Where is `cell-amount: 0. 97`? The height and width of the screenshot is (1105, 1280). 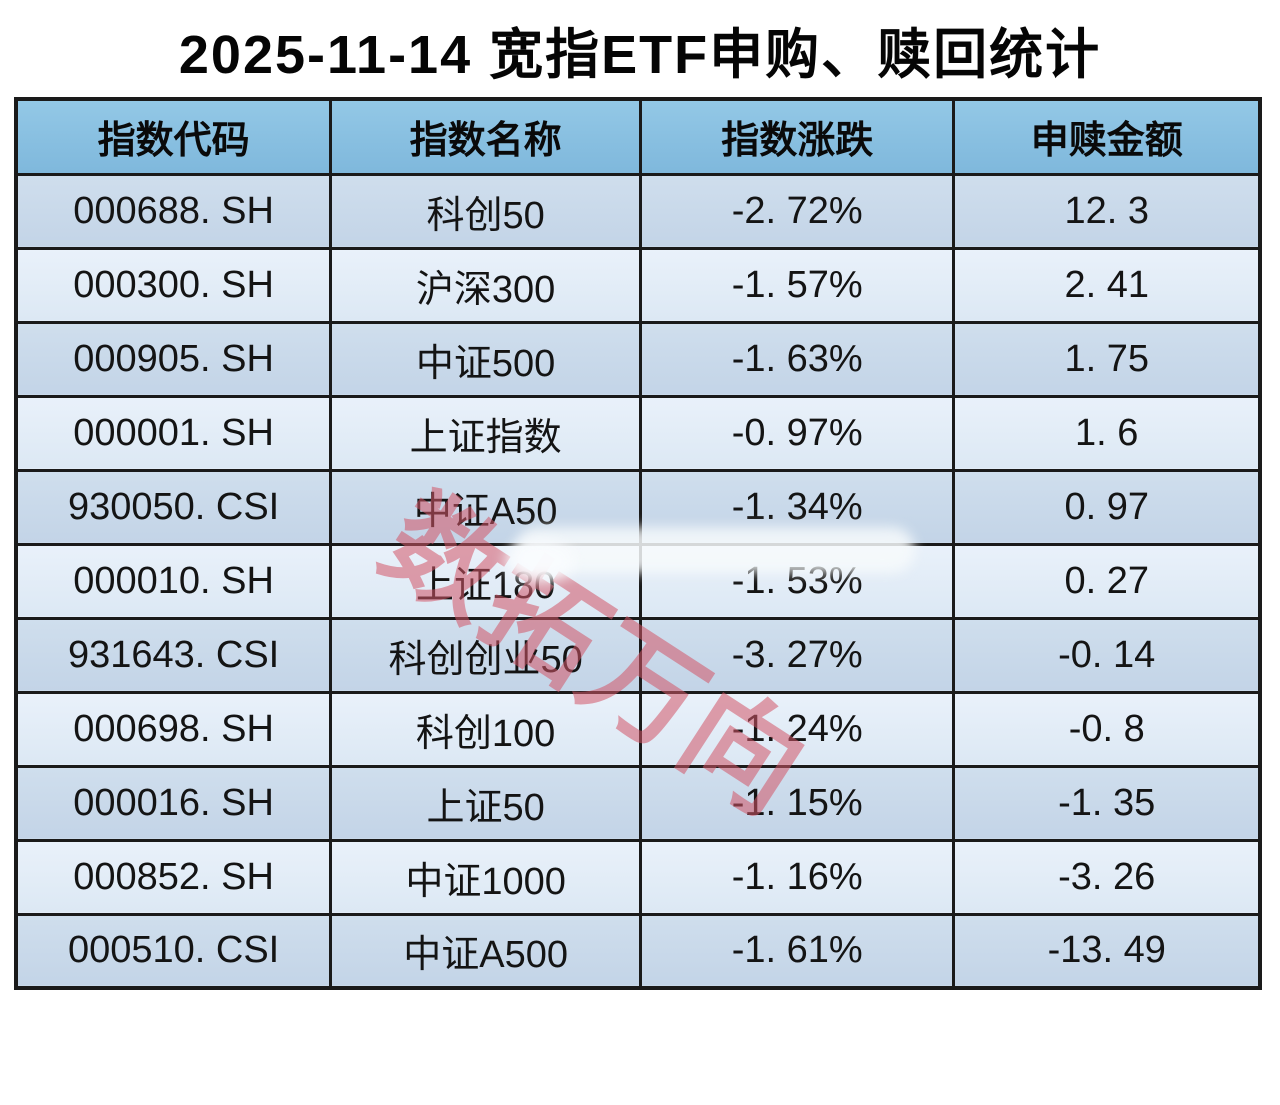 cell-amount: 0. 97 is located at coordinates (1107, 507).